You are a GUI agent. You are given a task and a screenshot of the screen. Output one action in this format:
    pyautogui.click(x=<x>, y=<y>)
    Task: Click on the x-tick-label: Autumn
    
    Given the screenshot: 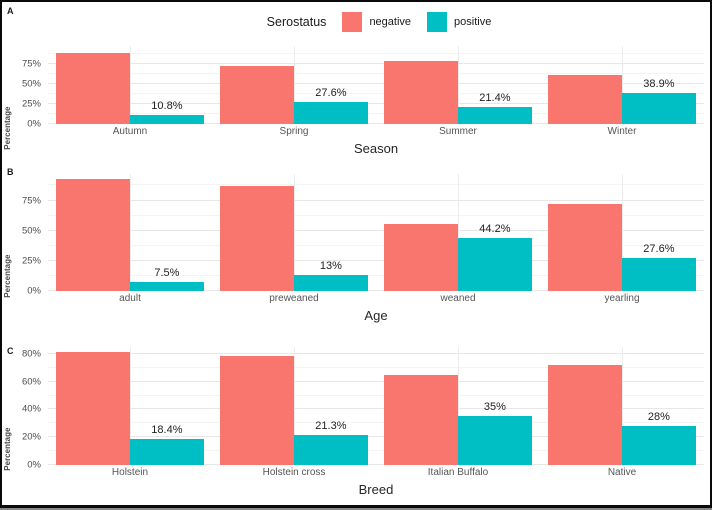 What is the action you would take?
    pyautogui.click(x=130, y=131)
    